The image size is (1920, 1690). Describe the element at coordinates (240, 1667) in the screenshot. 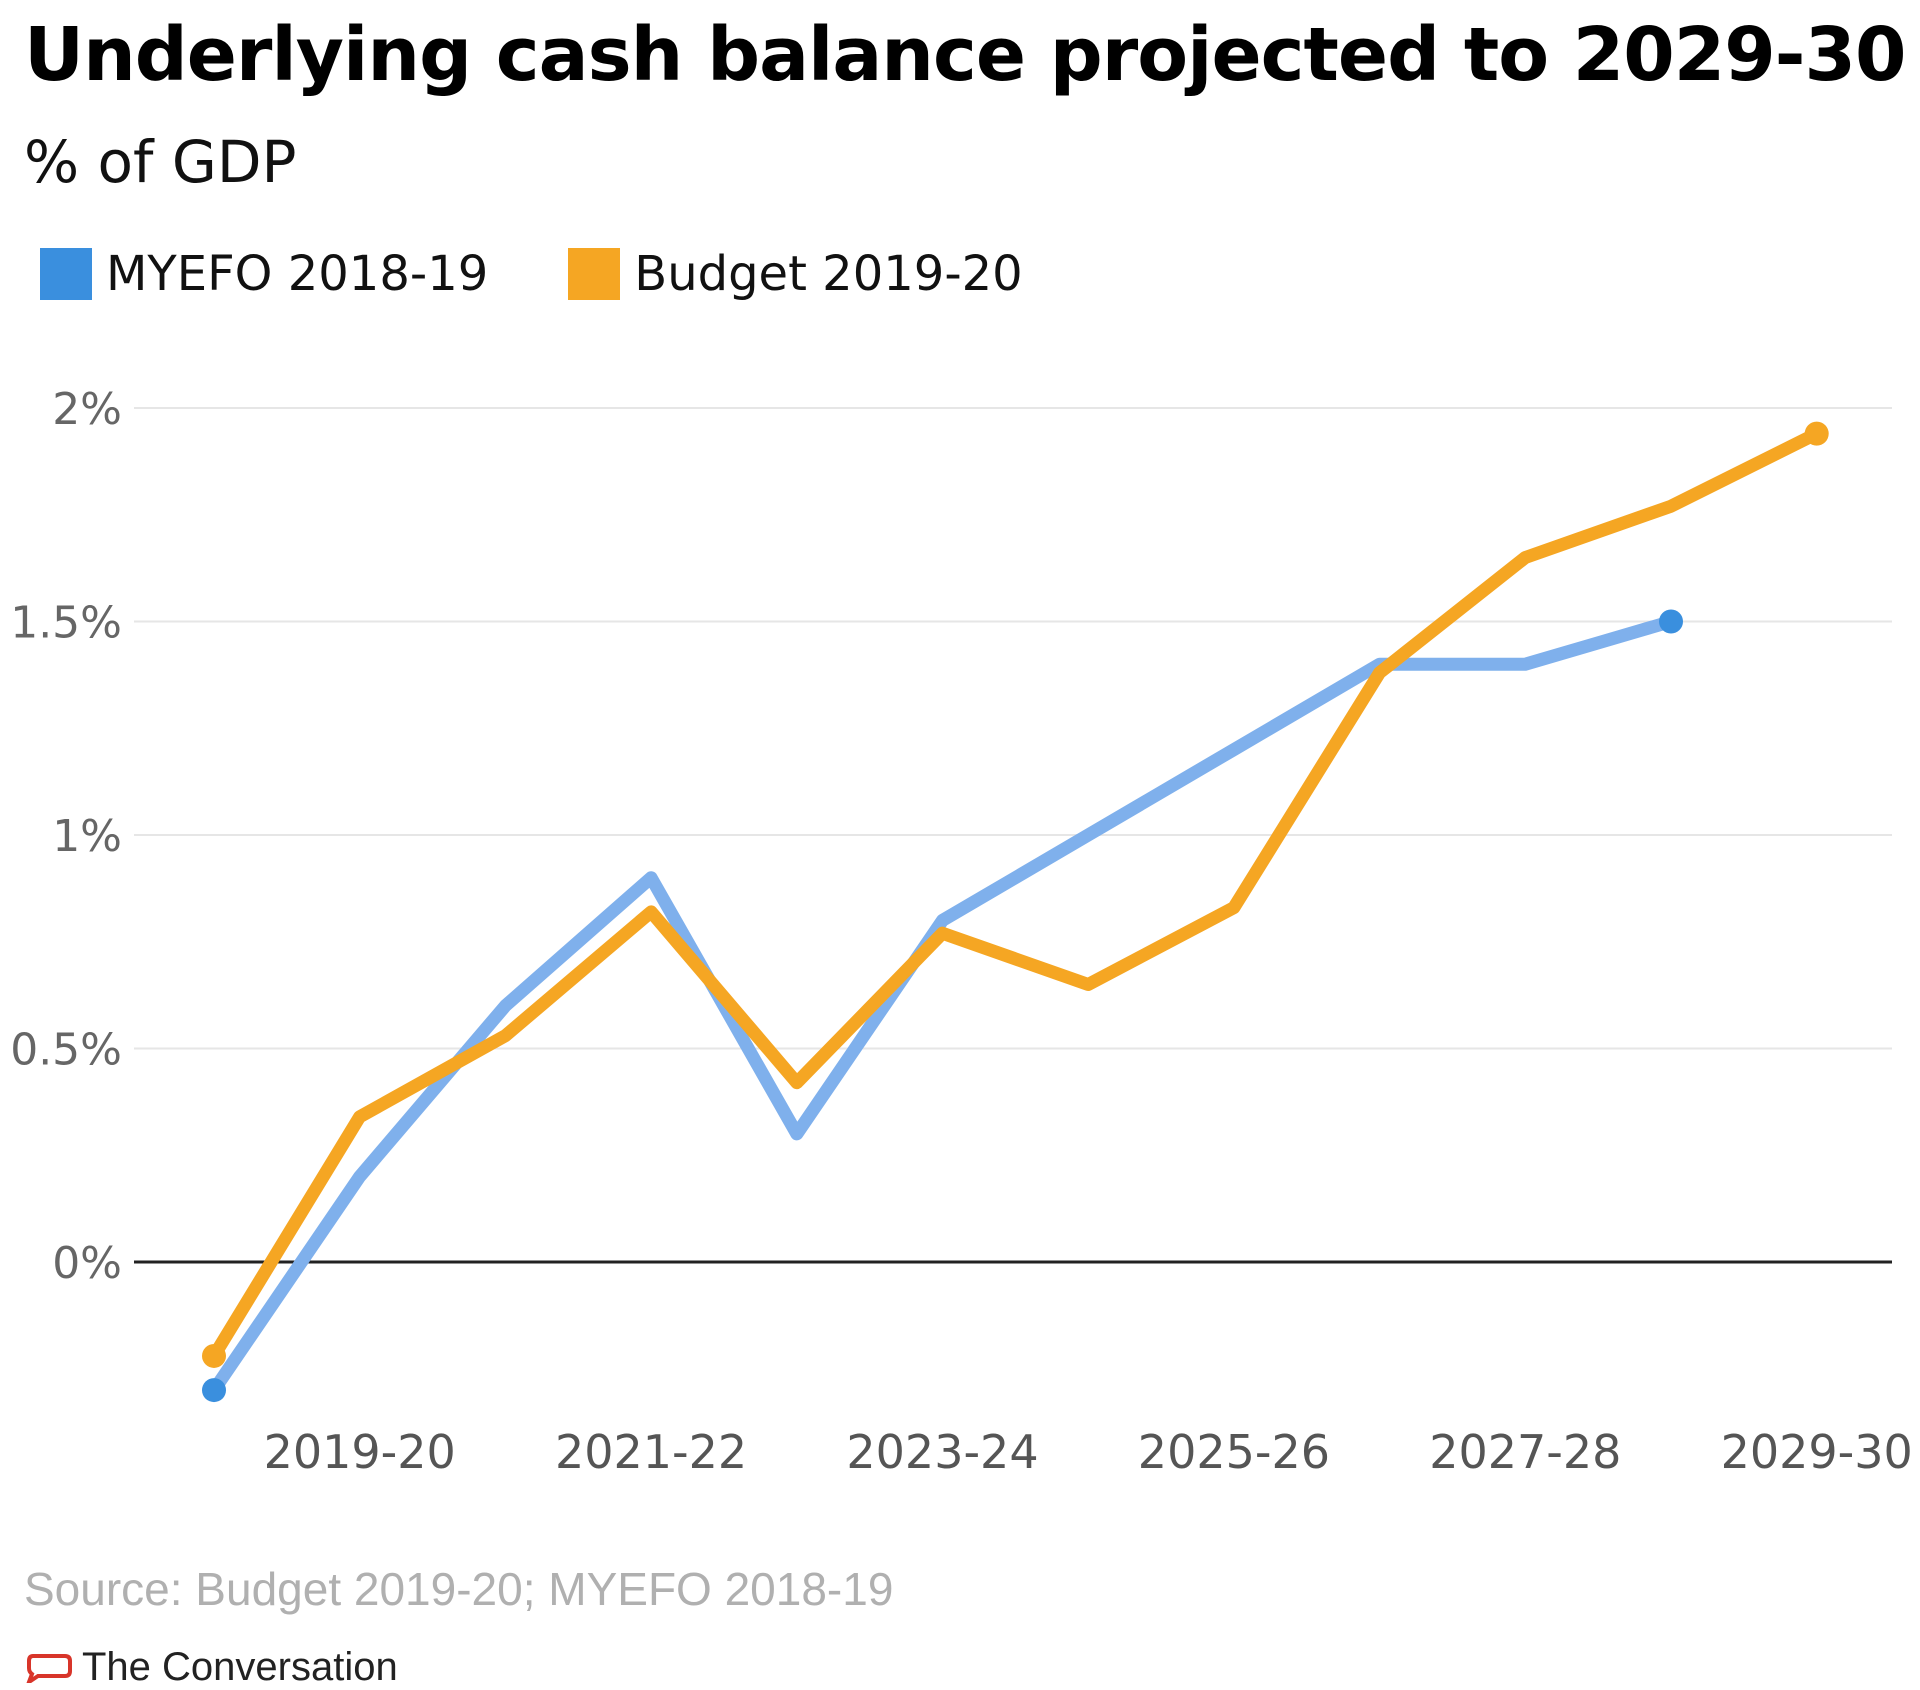

I see `brand-name: The Conversation` at that location.